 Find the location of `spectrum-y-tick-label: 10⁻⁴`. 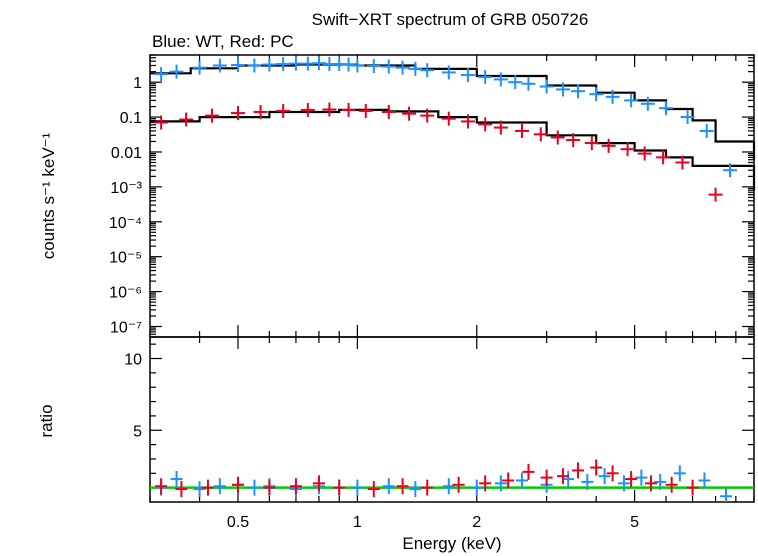

spectrum-y-tick-label: 10⁻⁴ is located at coordinates (125, 223).